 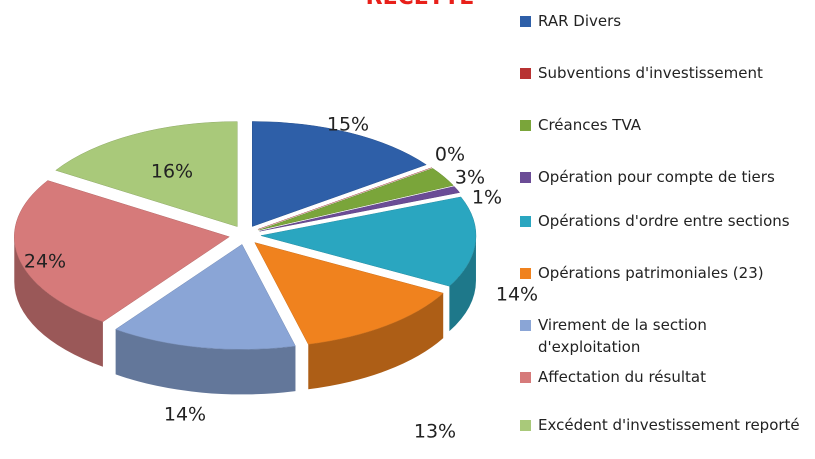 I want to click on legend-label: Excédent d'investissement reporté, so click(x=669, y=425).